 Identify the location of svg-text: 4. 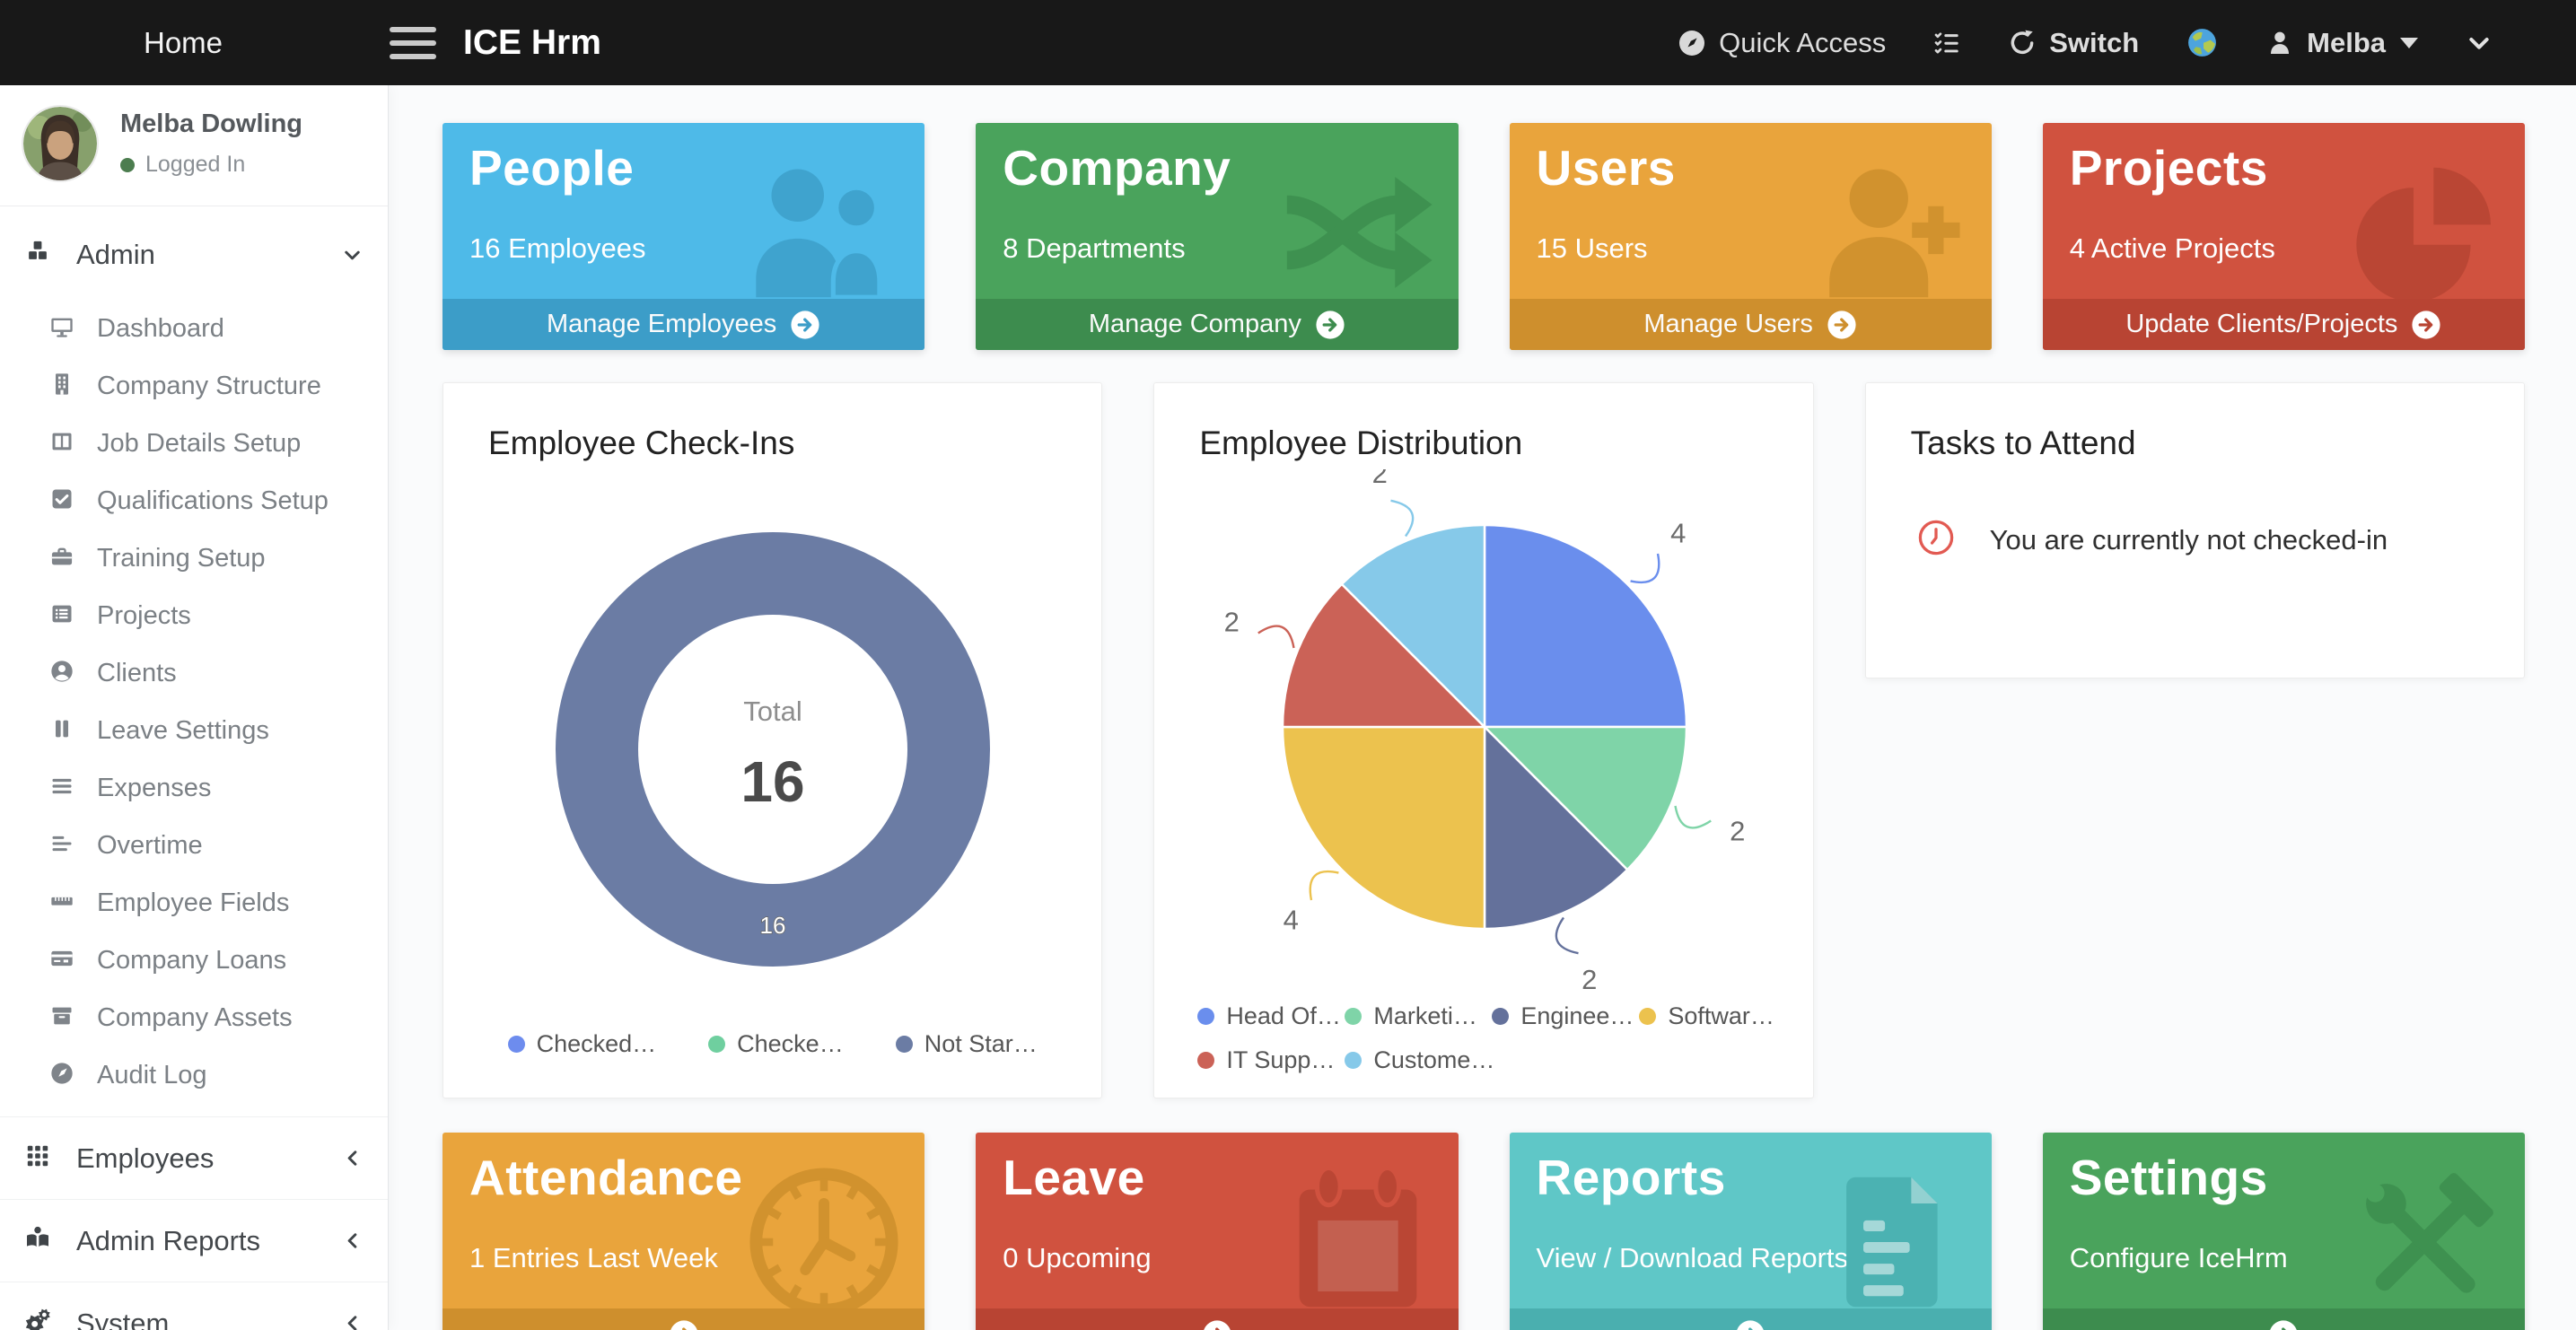
(1678, 532).